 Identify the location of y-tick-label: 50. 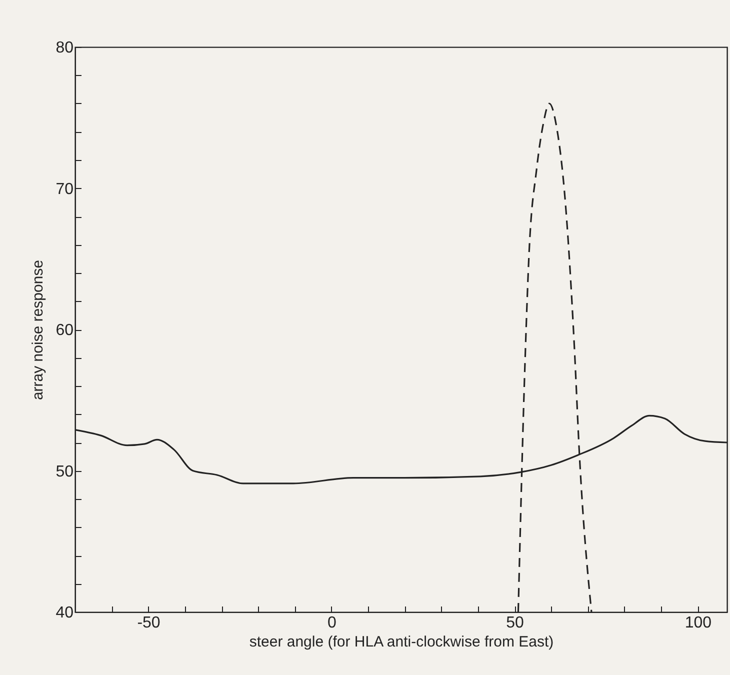
(65, 471).